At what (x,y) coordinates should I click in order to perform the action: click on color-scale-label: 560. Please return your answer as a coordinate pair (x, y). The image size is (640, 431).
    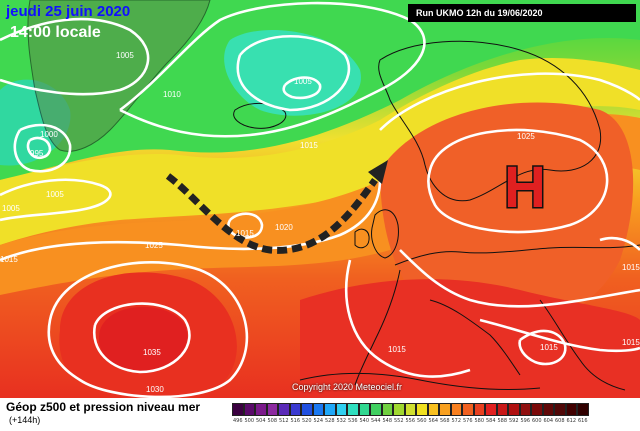
    Looking at the image, I should click on (421, 421).